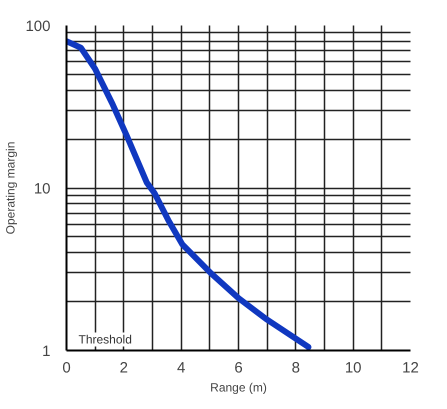 This screenshot has width=447, height=409. I want to click on x-tick-label: 12, so click(410, 368).